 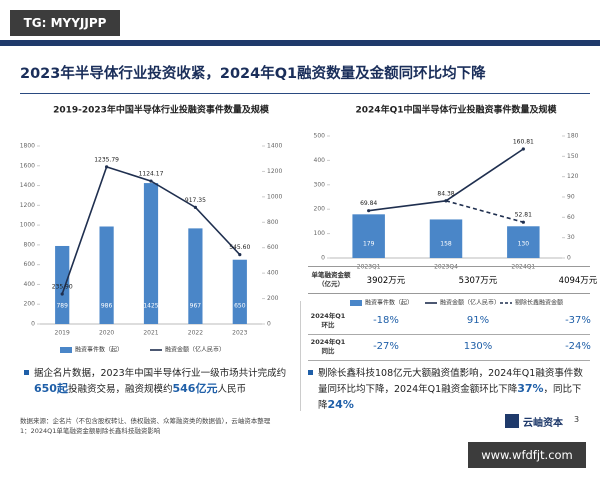 What do you see at coordinates (150, 333) in the screenshot?
I see `x-tick-label: 2021` at bounding box center [150, 333].